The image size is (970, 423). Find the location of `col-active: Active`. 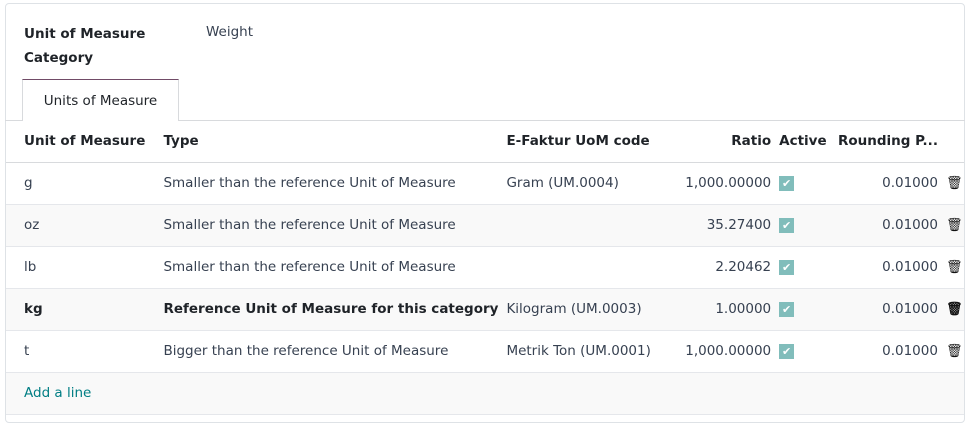

col-active: Active is located at coordinates (804, 142).